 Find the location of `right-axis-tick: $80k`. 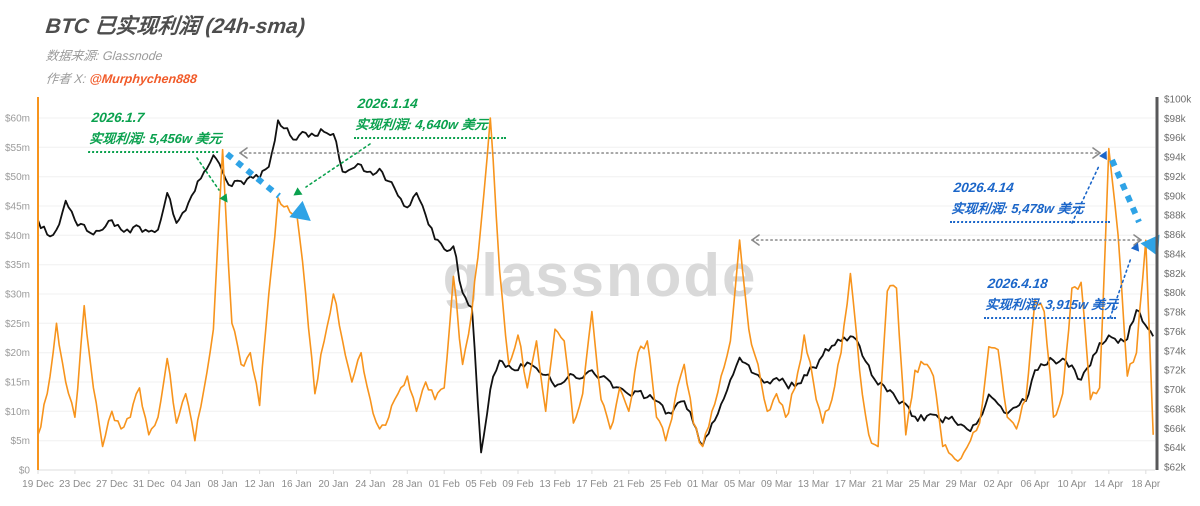

right-axis-tick: $80k is located at coordinates (1175, 293).